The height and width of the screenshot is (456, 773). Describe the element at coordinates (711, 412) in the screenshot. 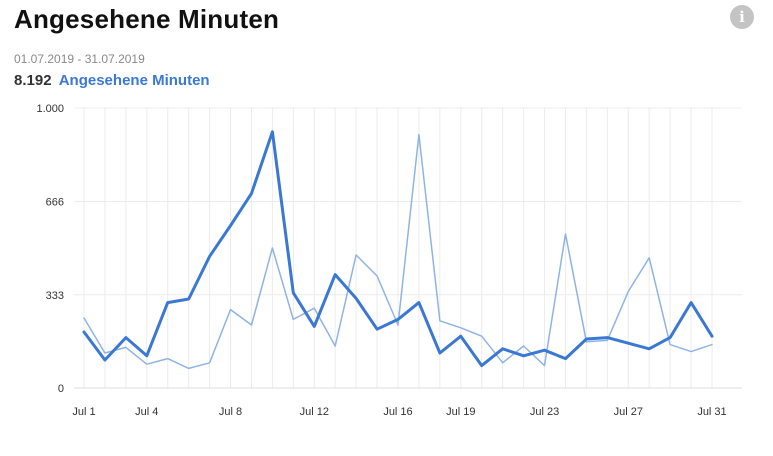

I see `x-tick-label: Jul 31` at that location.